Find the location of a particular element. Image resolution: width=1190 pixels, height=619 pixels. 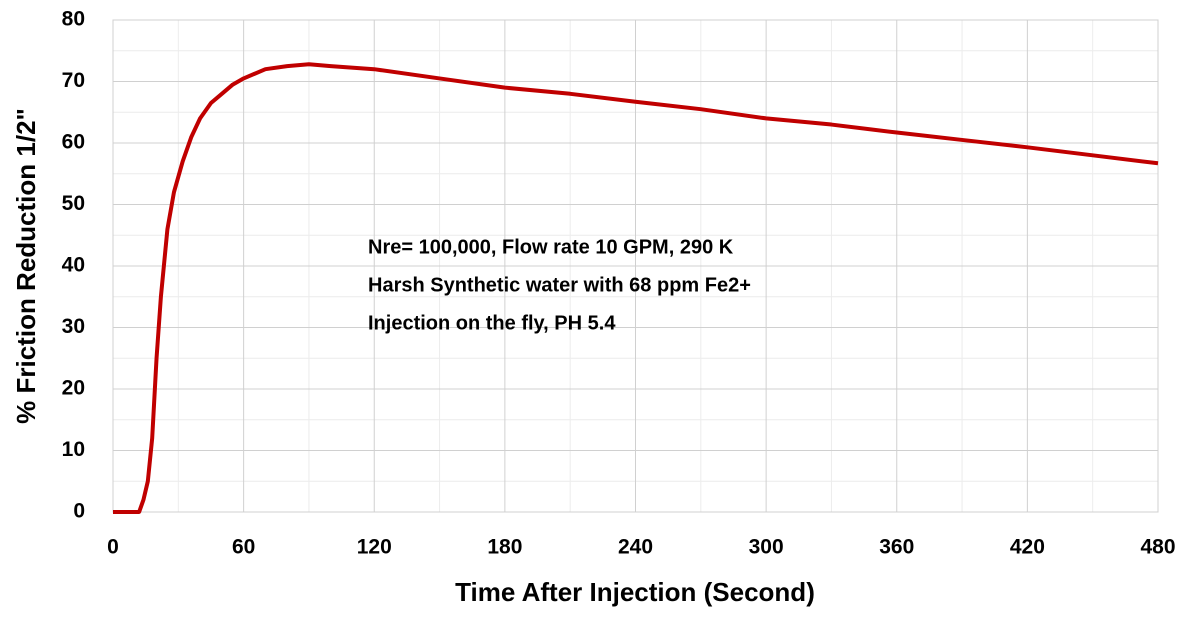

x-axis-title: Time After Injection (Second) is located at coordinates (635, 592).